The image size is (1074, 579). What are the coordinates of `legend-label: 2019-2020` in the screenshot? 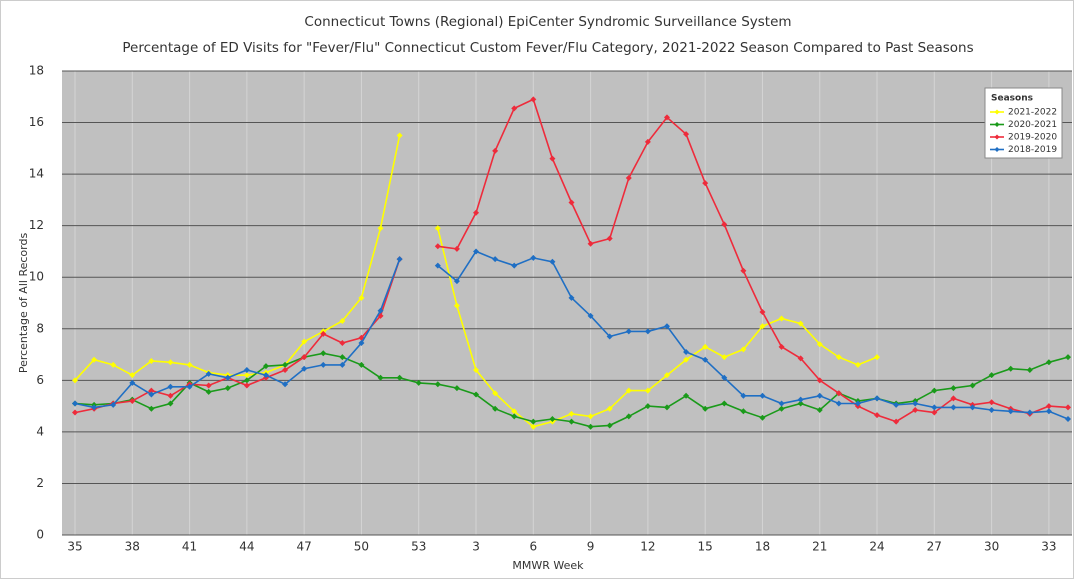 It's located at (1032, 138).